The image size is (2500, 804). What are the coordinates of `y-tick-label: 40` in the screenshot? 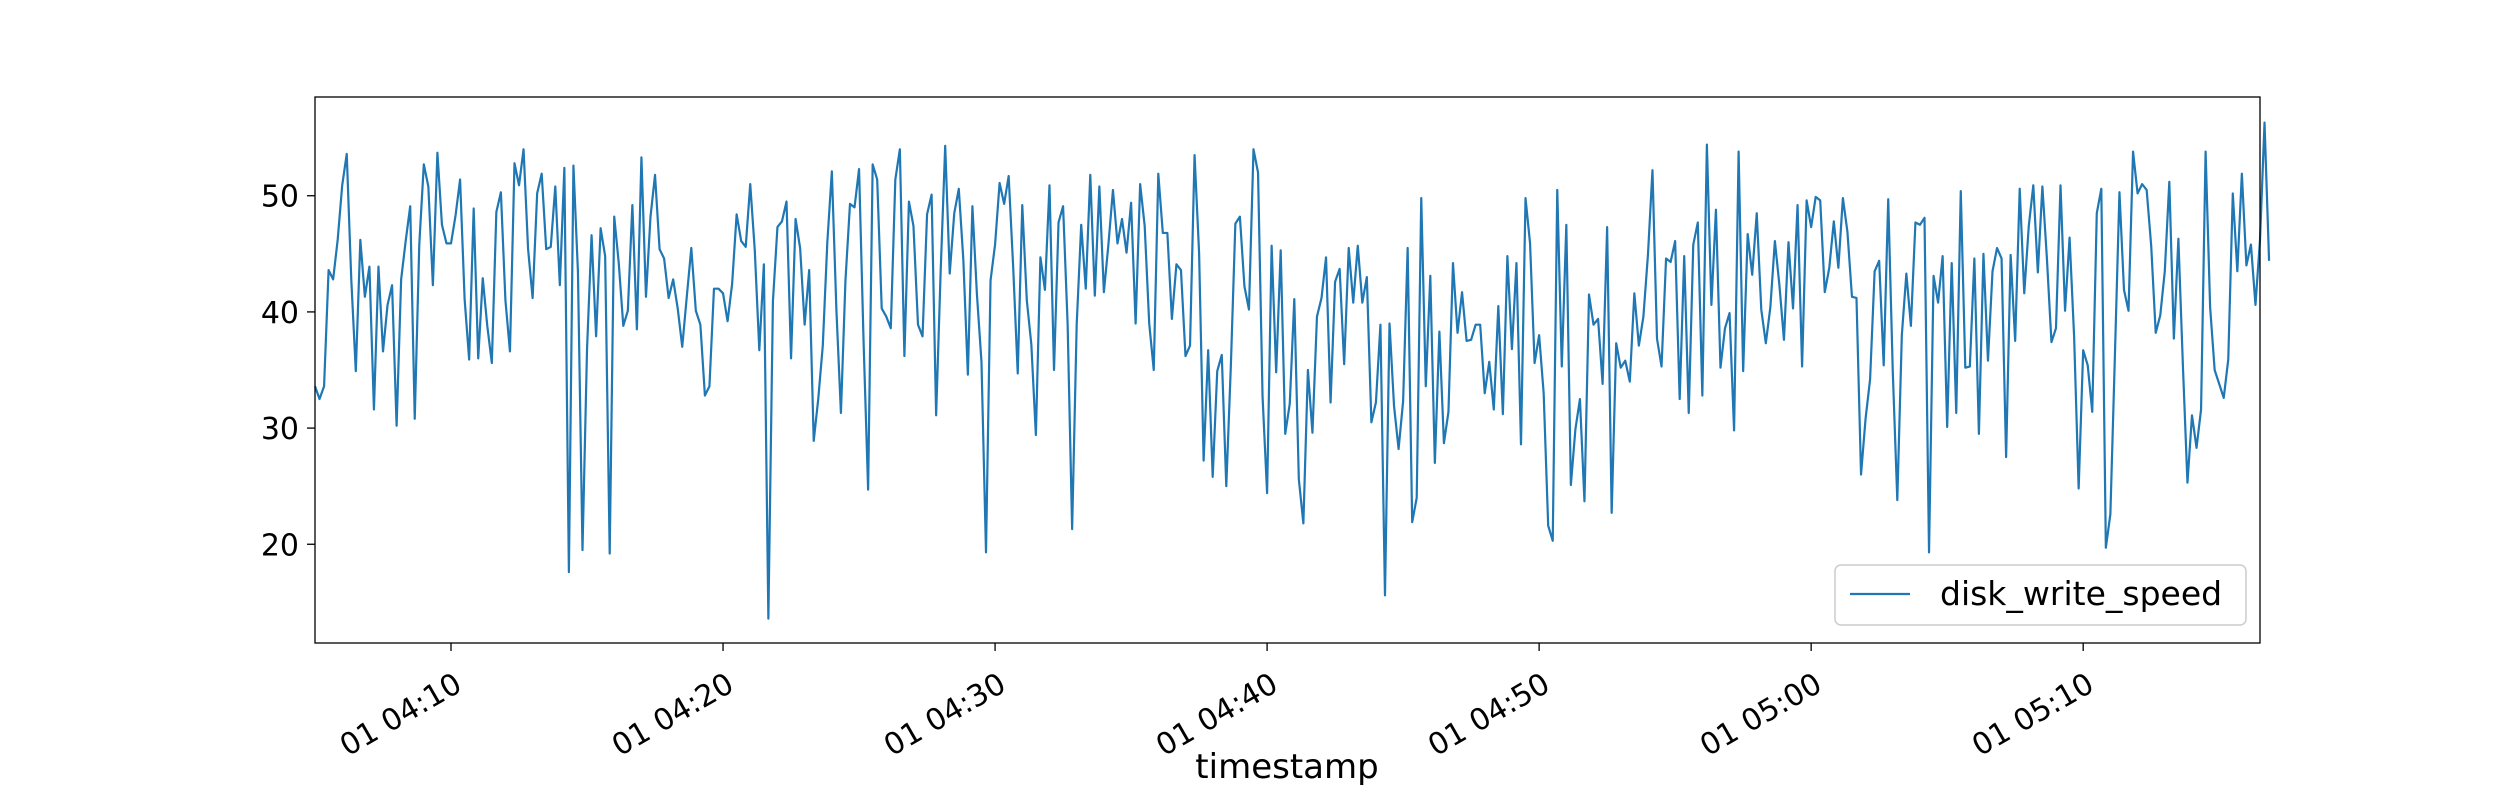 It's located at (280, 313).